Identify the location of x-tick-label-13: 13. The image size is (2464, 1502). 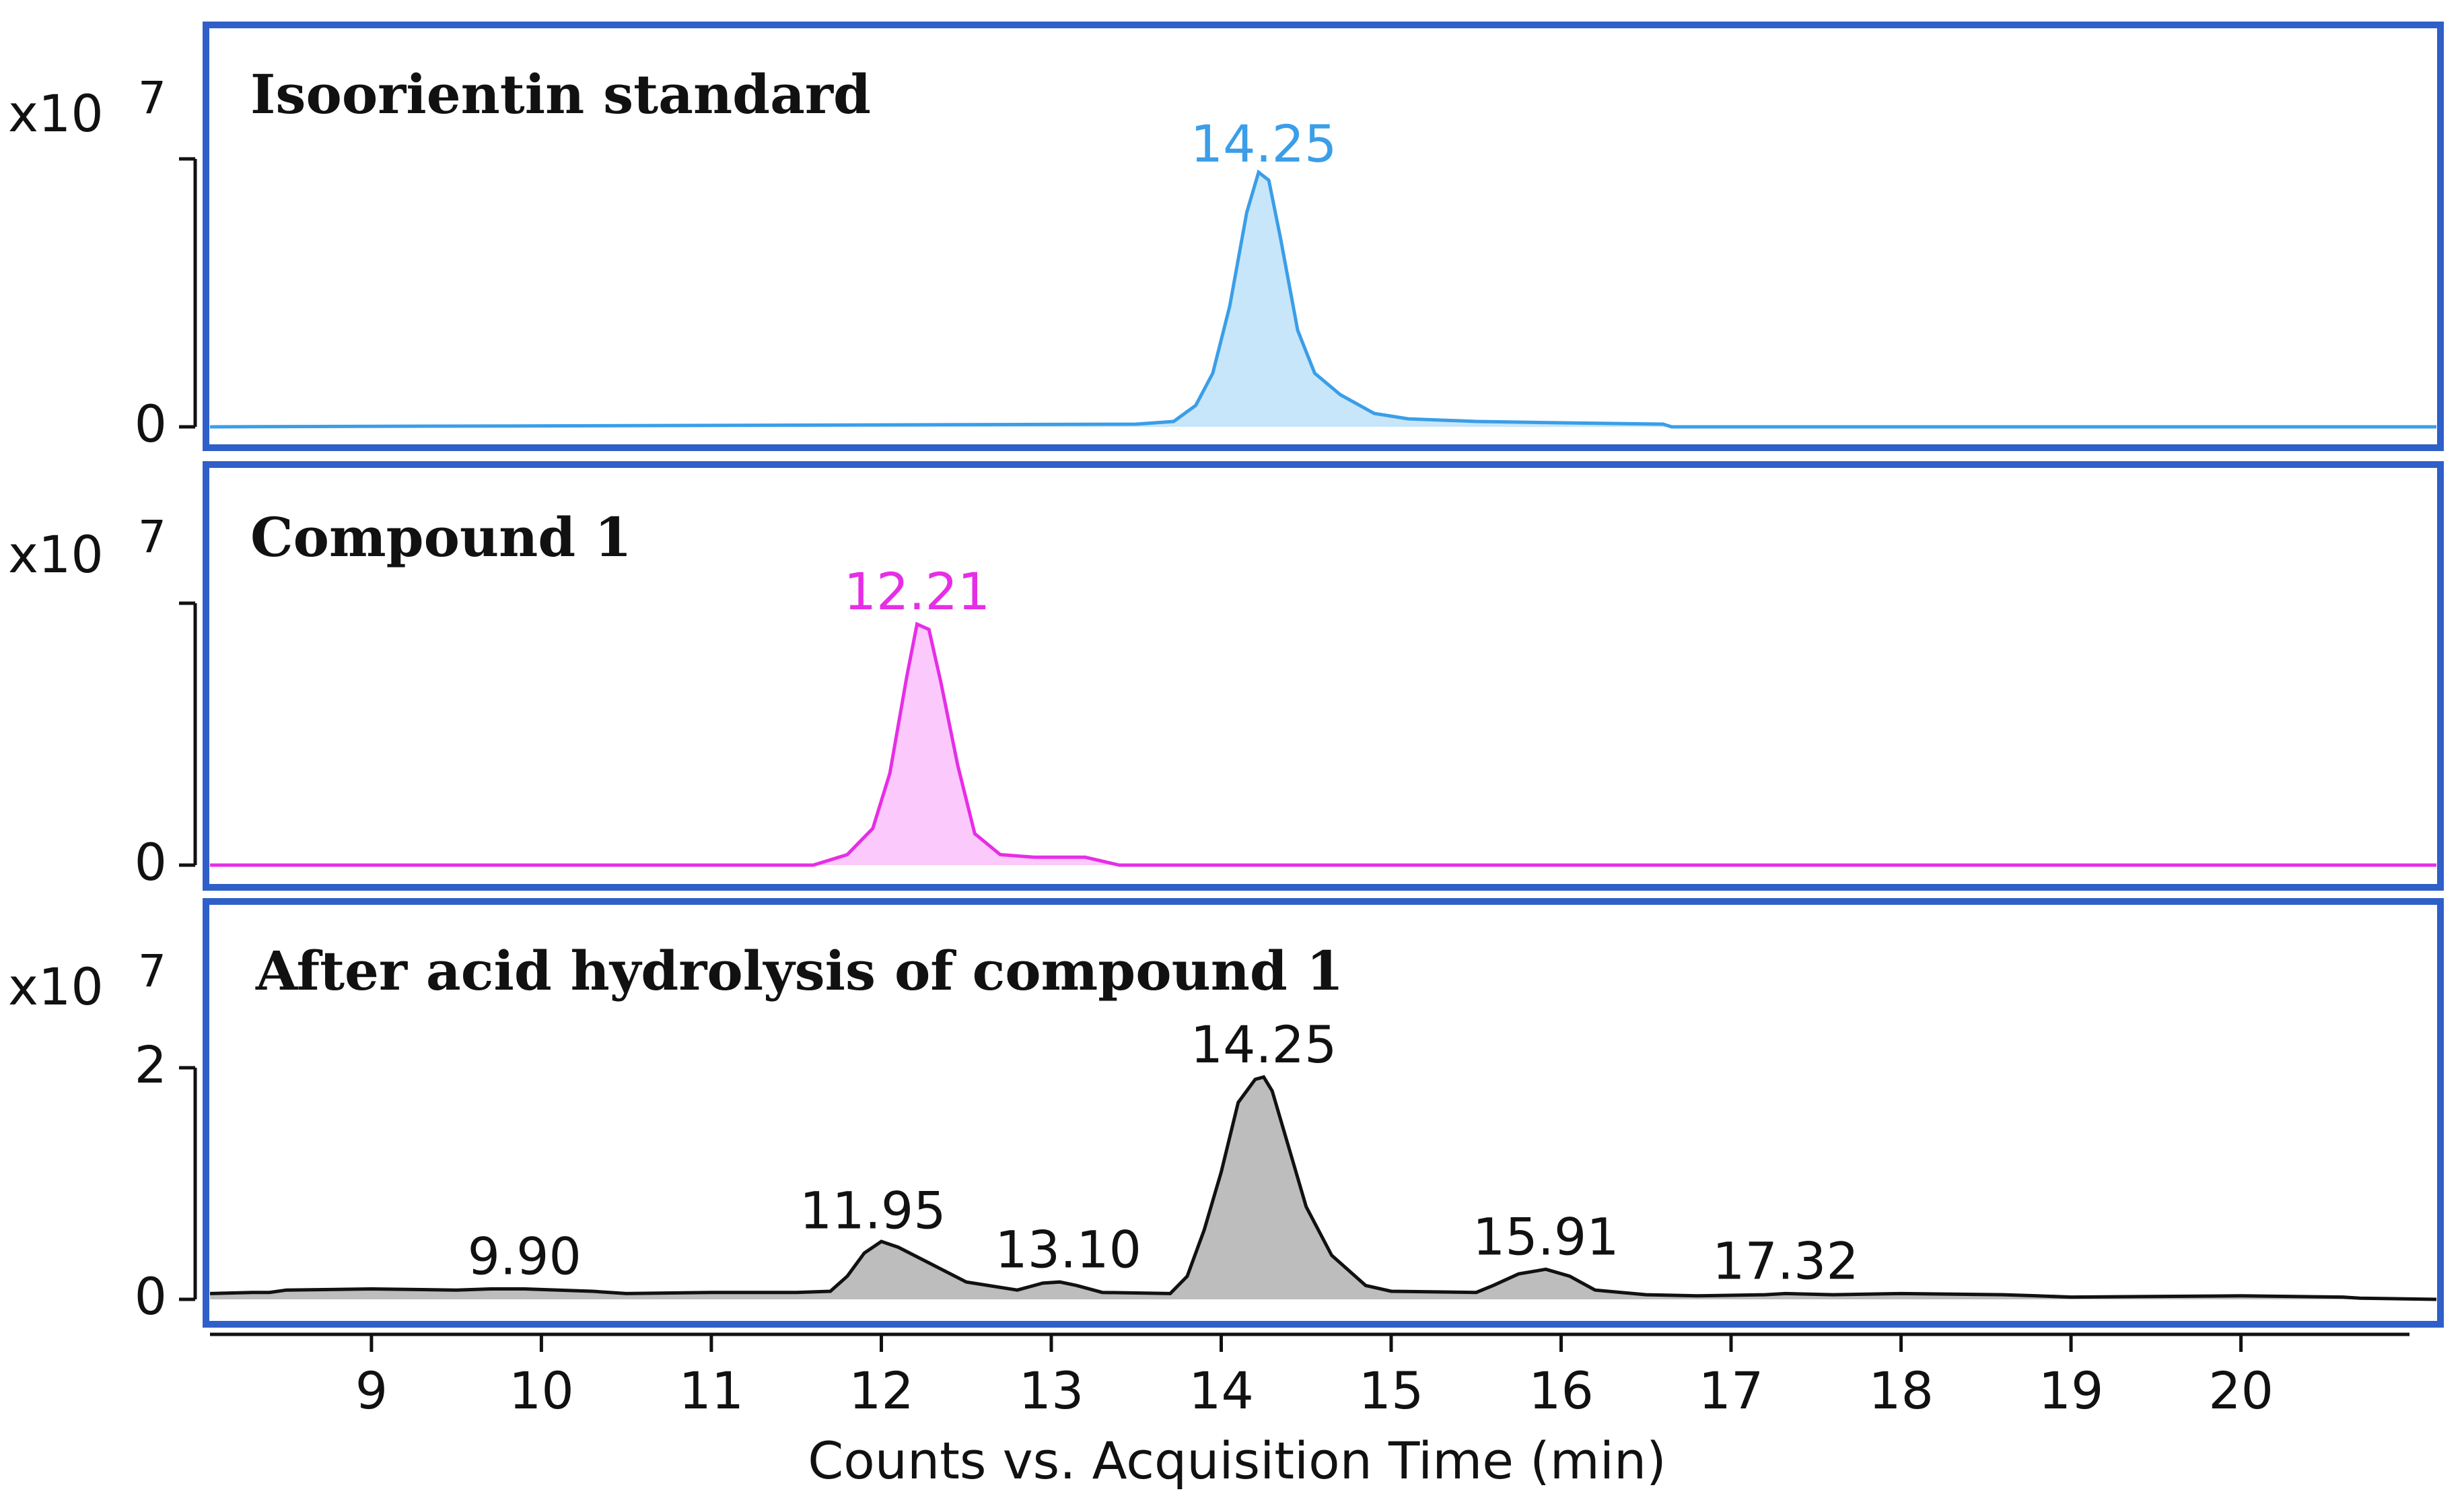
(1051, 1391).